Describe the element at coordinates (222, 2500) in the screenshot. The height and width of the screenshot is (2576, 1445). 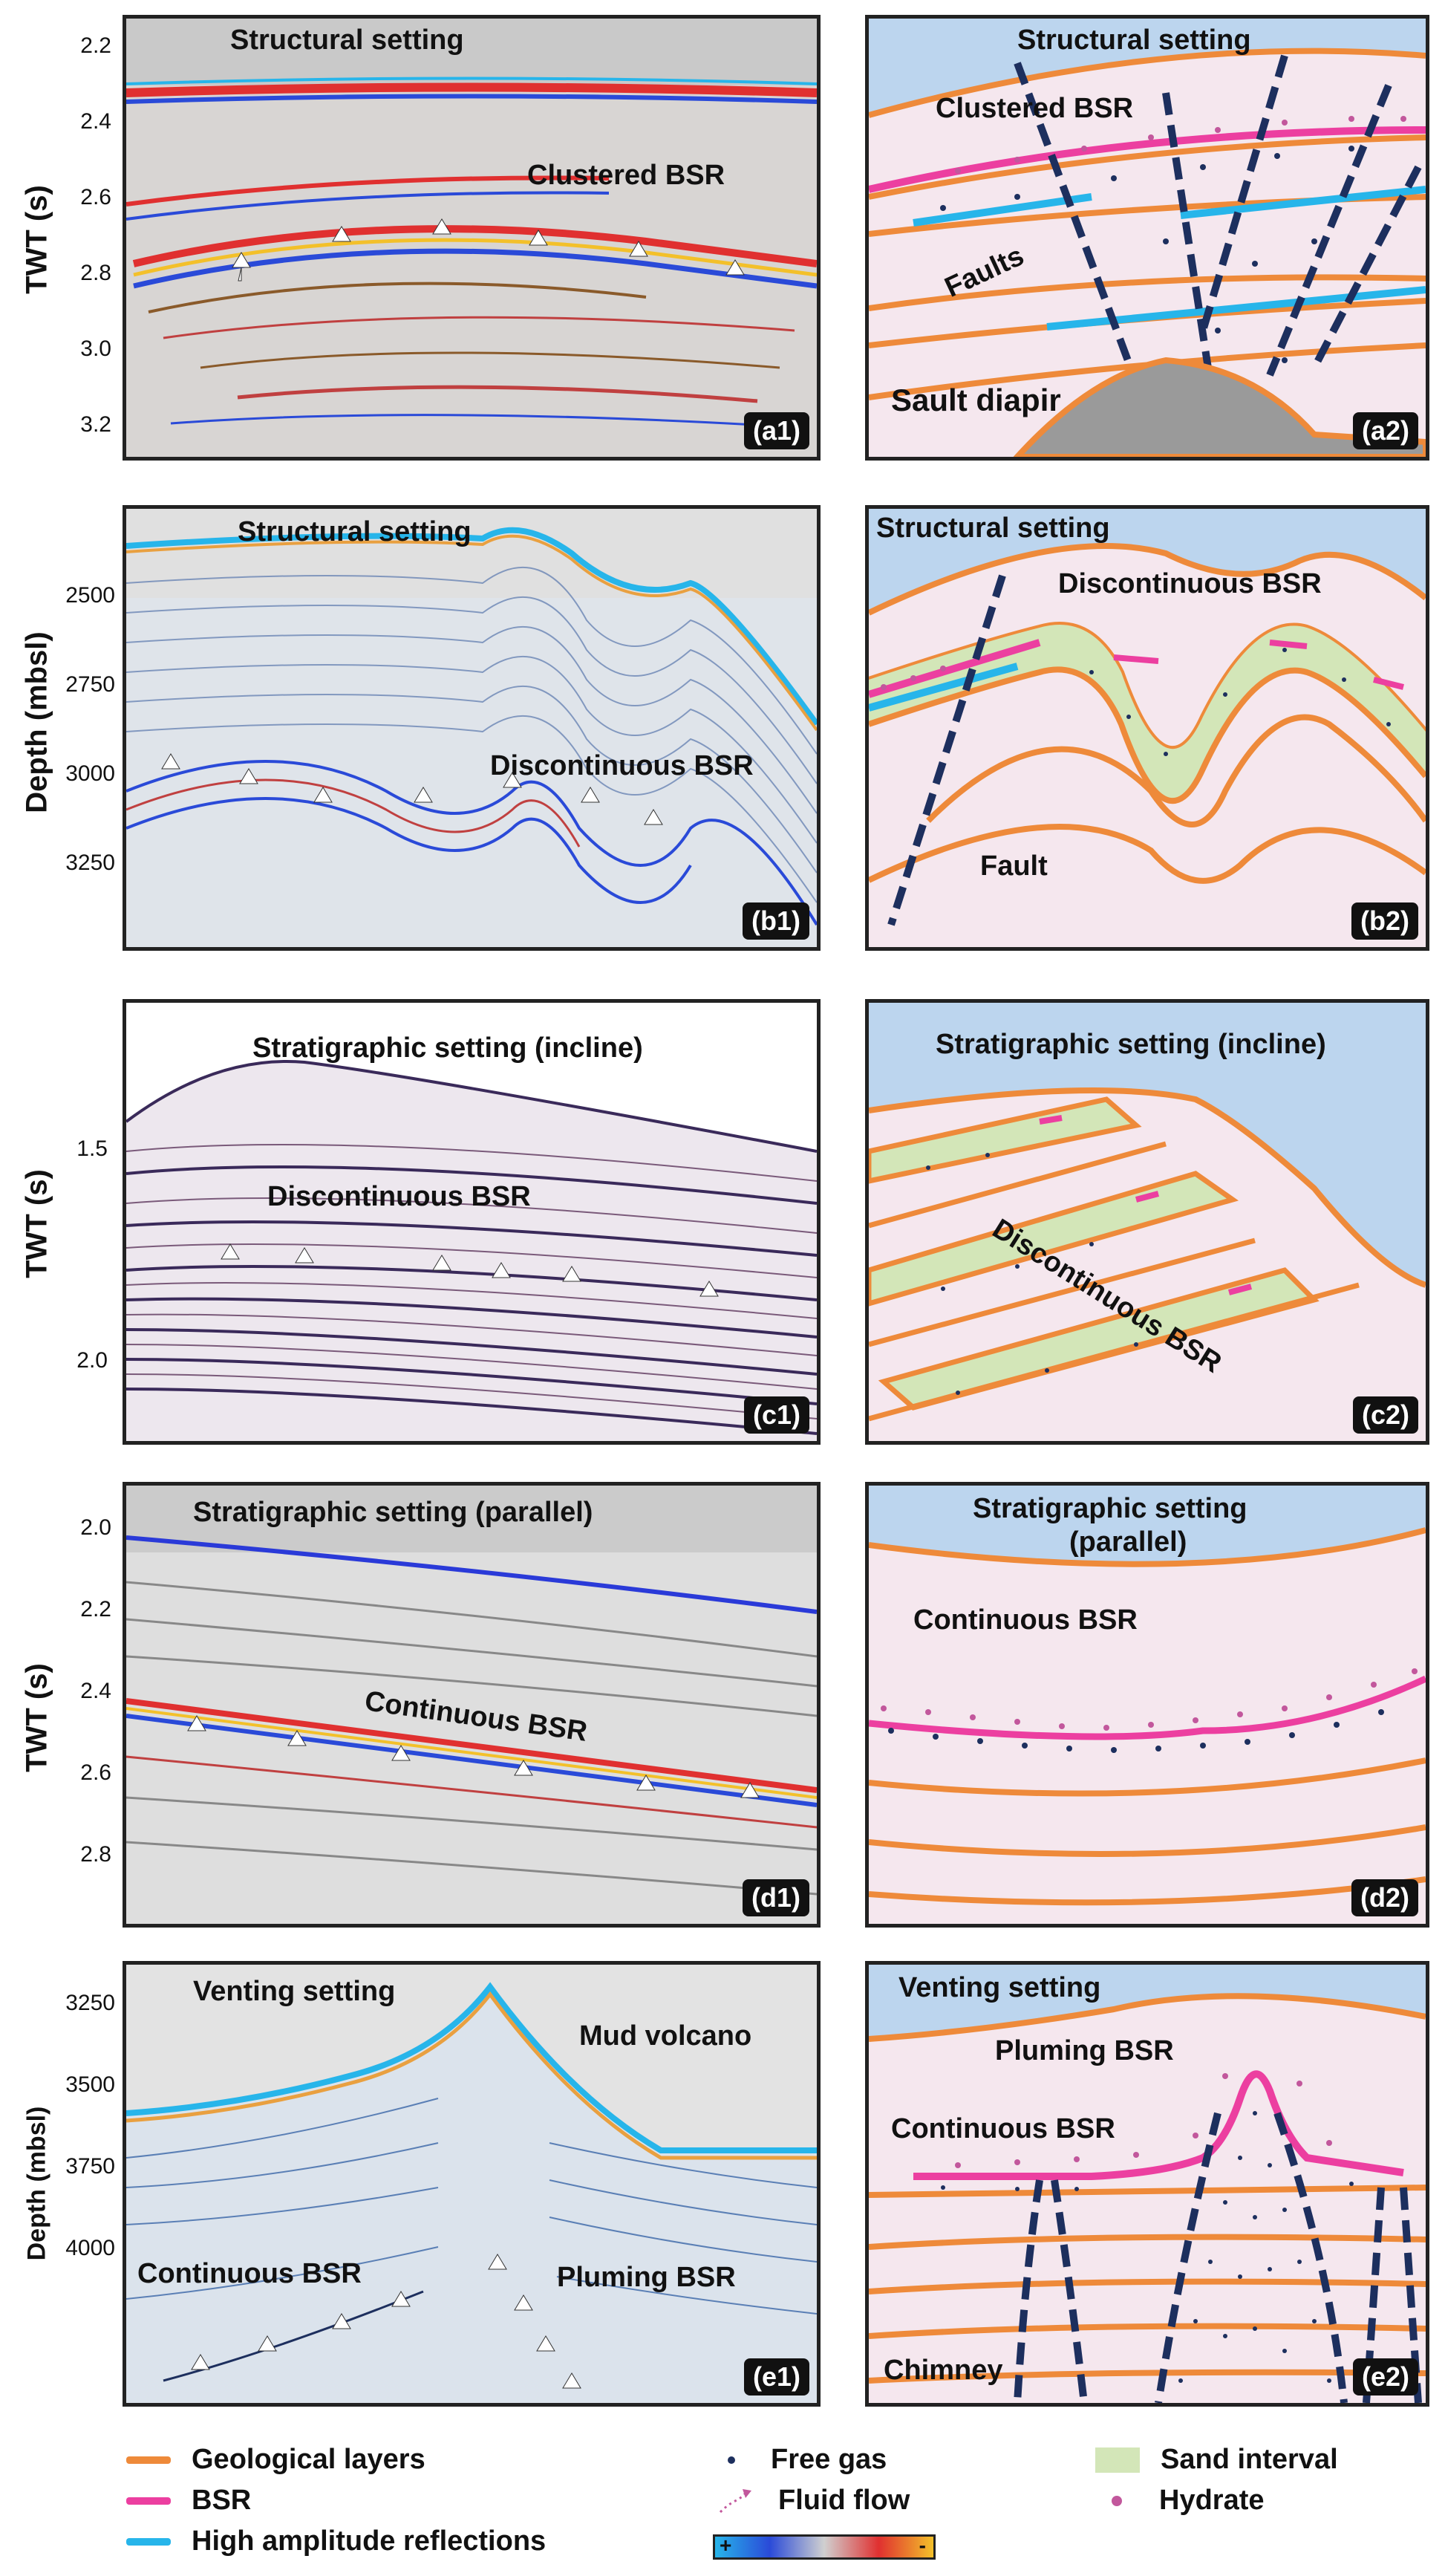
I see `legend-label: BSR` at that location.